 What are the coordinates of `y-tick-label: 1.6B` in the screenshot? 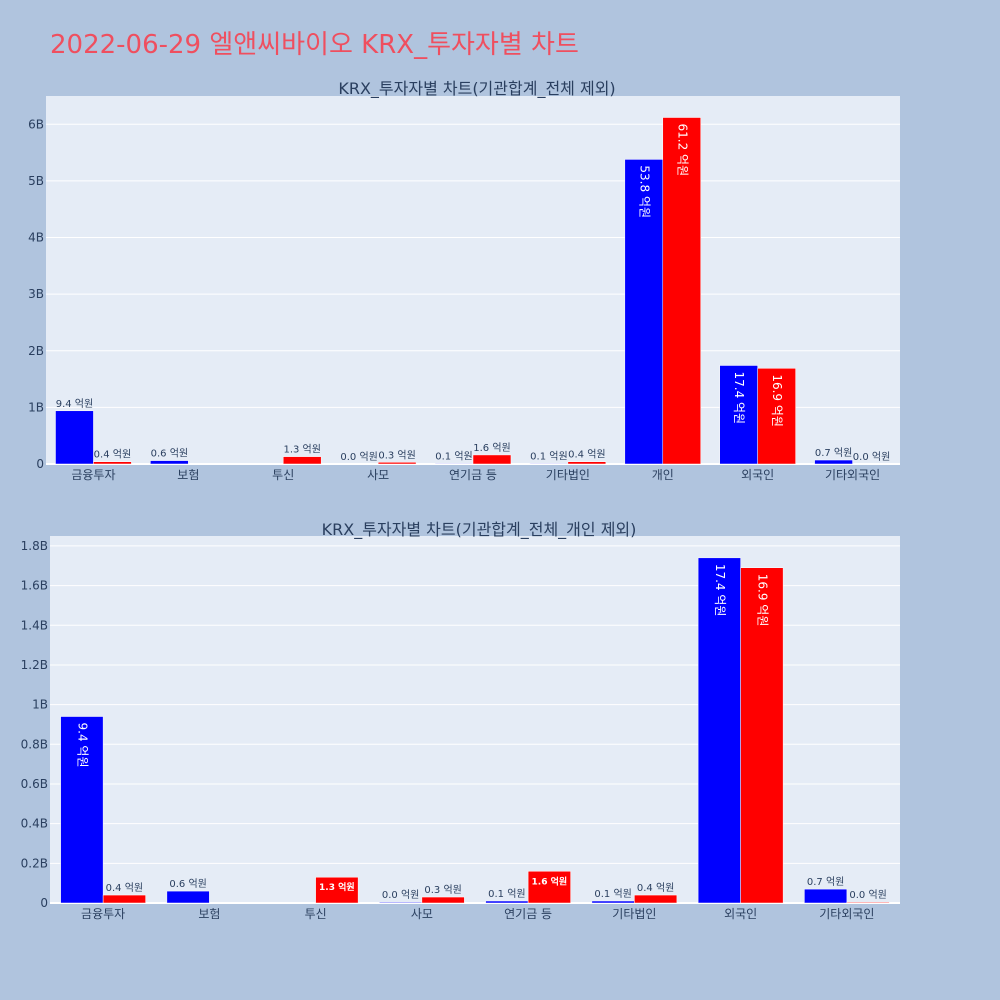 It's located at (34, 586).